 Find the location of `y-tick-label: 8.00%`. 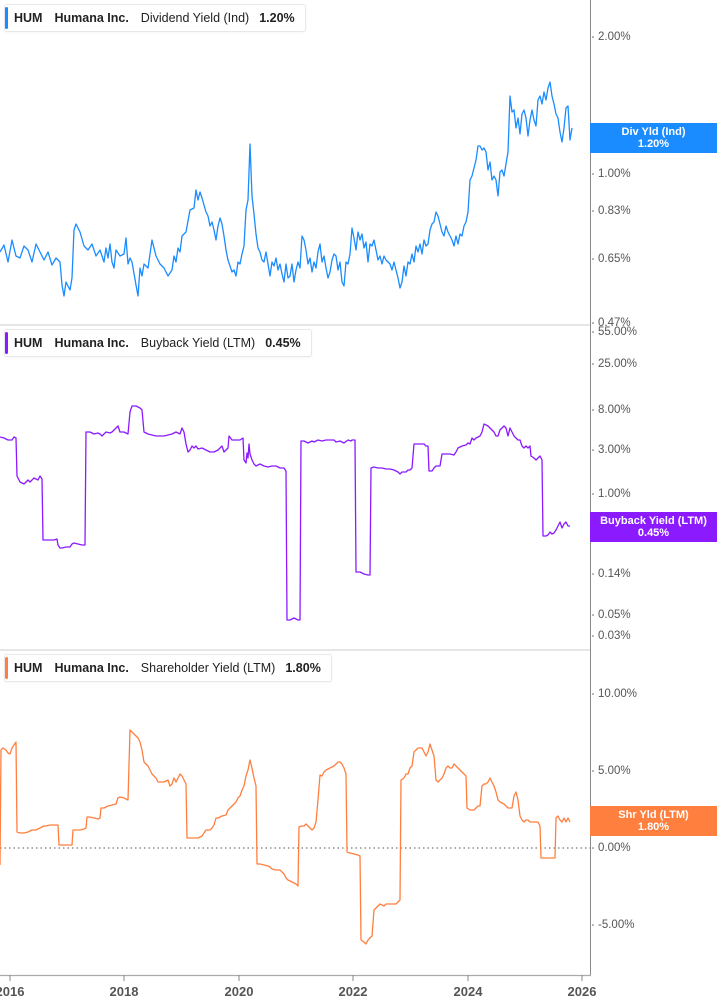

y-tick-label: 8.00% is located at coordinates (614, 410).